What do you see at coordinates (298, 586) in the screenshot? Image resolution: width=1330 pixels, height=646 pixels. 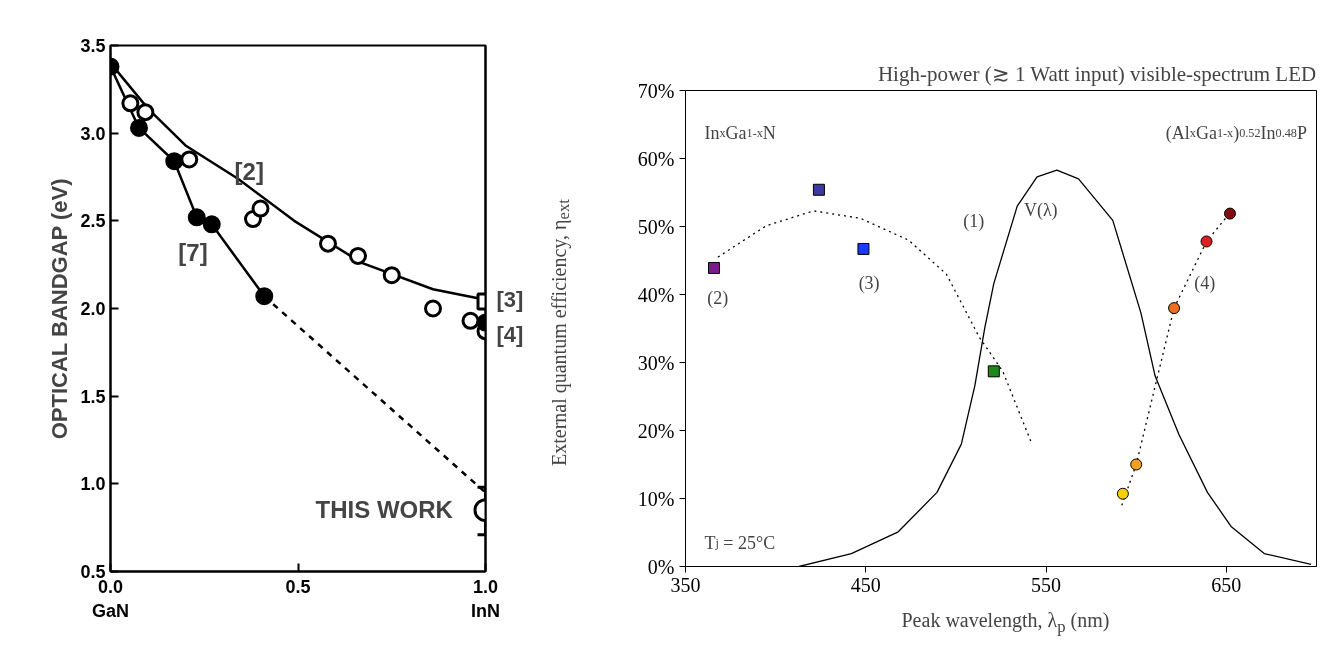 I see `x-tick-label: 0.5` at bounding box center [298, 586].